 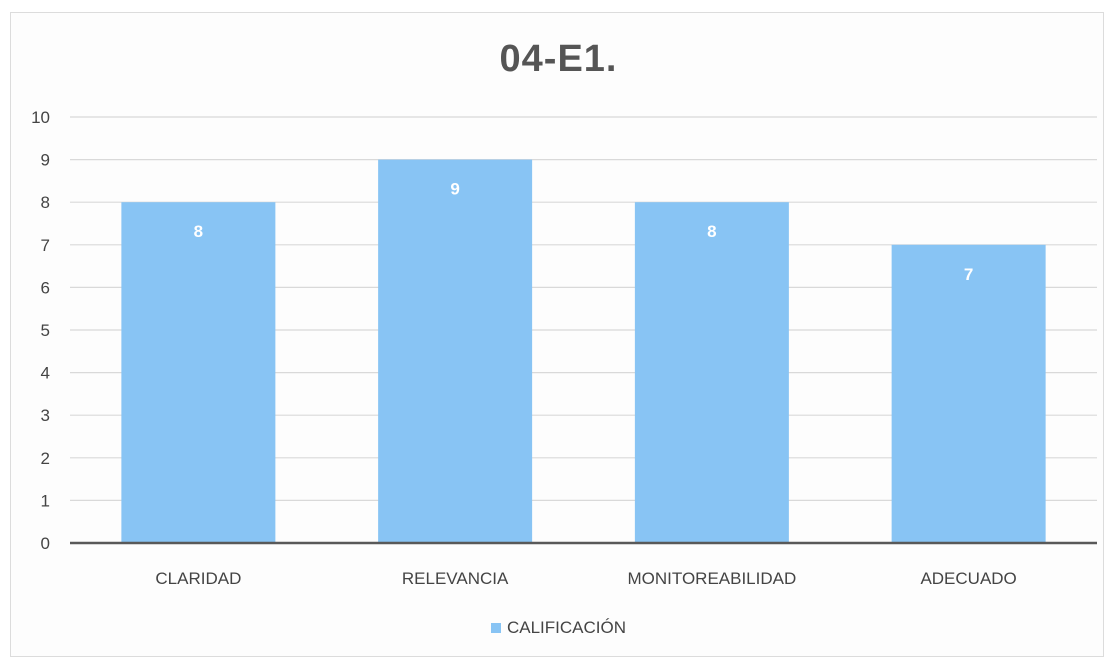 I want to click on y-tick-label: 0, so click(x=45, y=543).